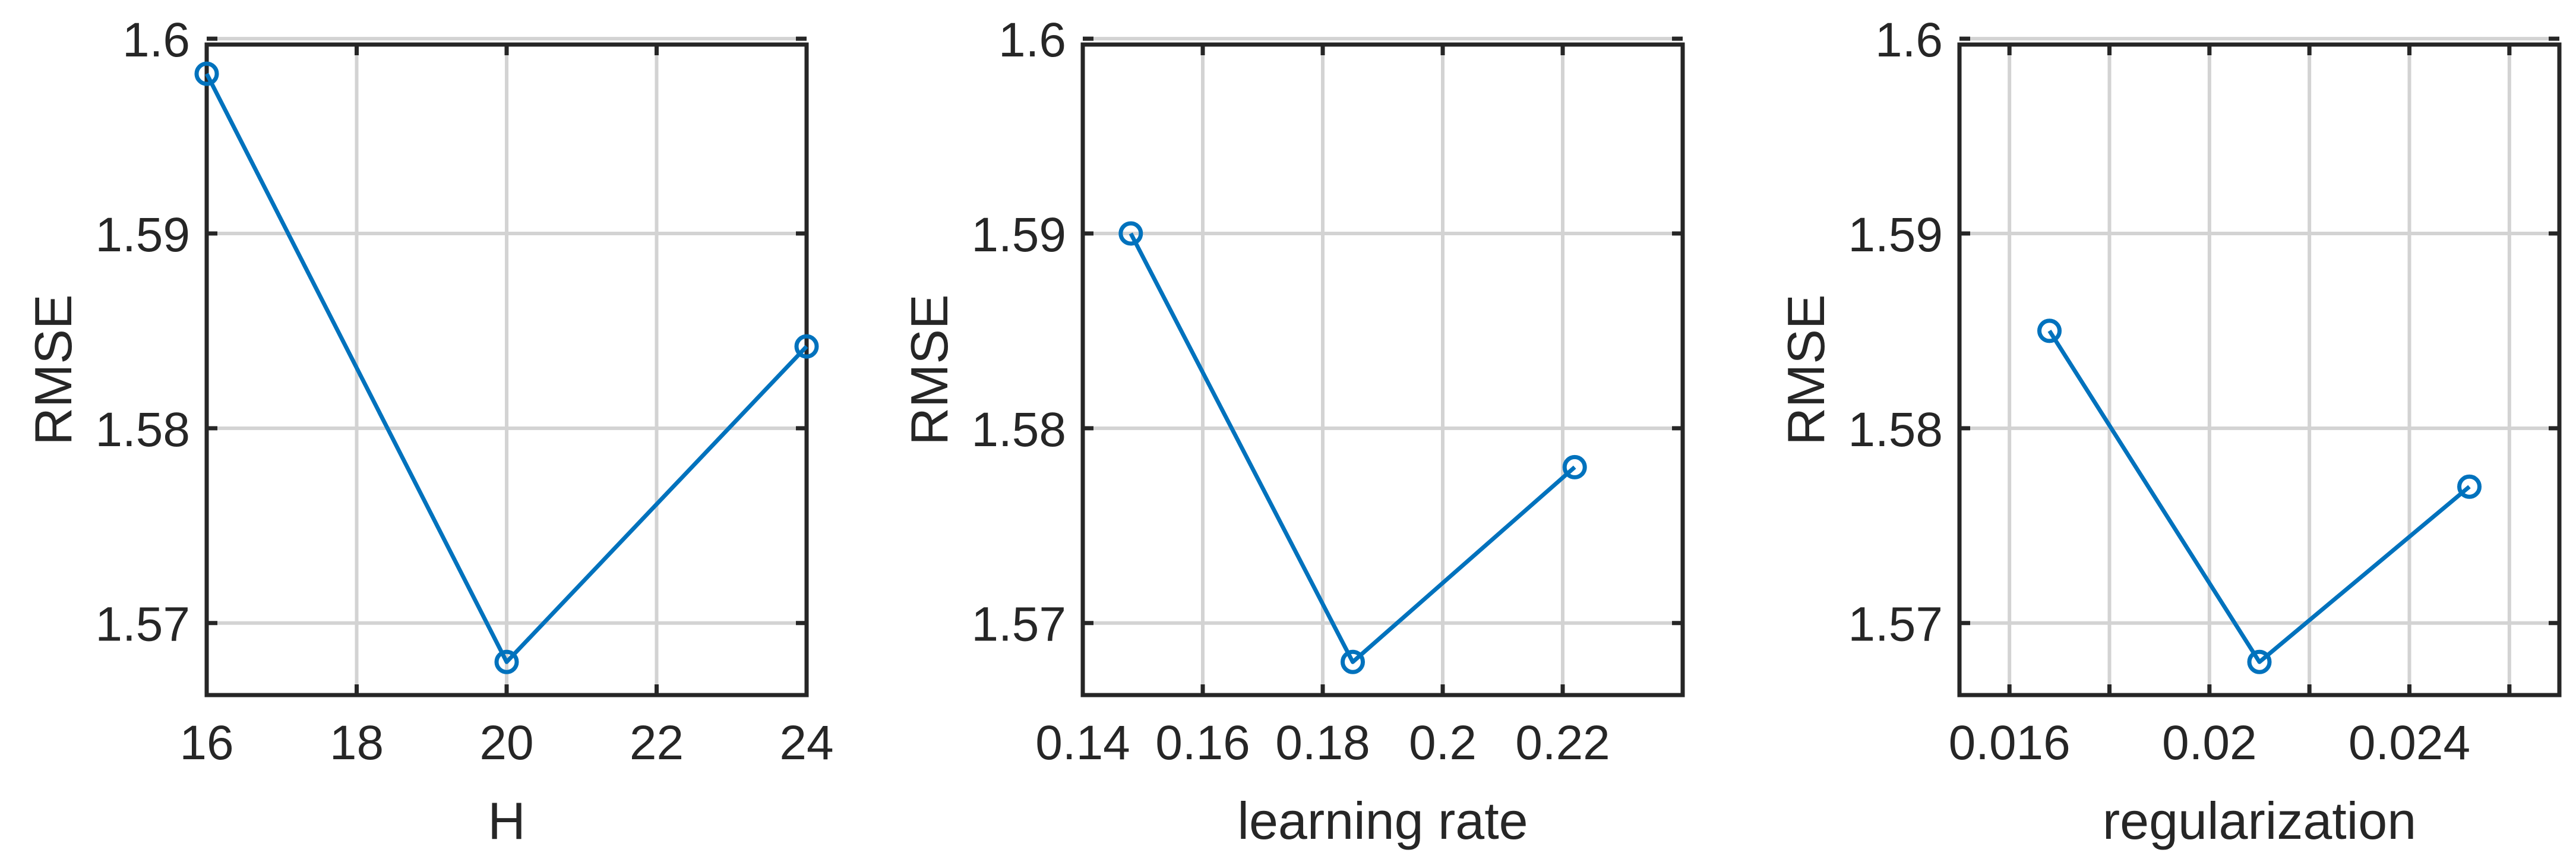 The height and width of the screenshot is (862, 2576). I want to click on x-tick-label: 0.016, so click(2010, 743).